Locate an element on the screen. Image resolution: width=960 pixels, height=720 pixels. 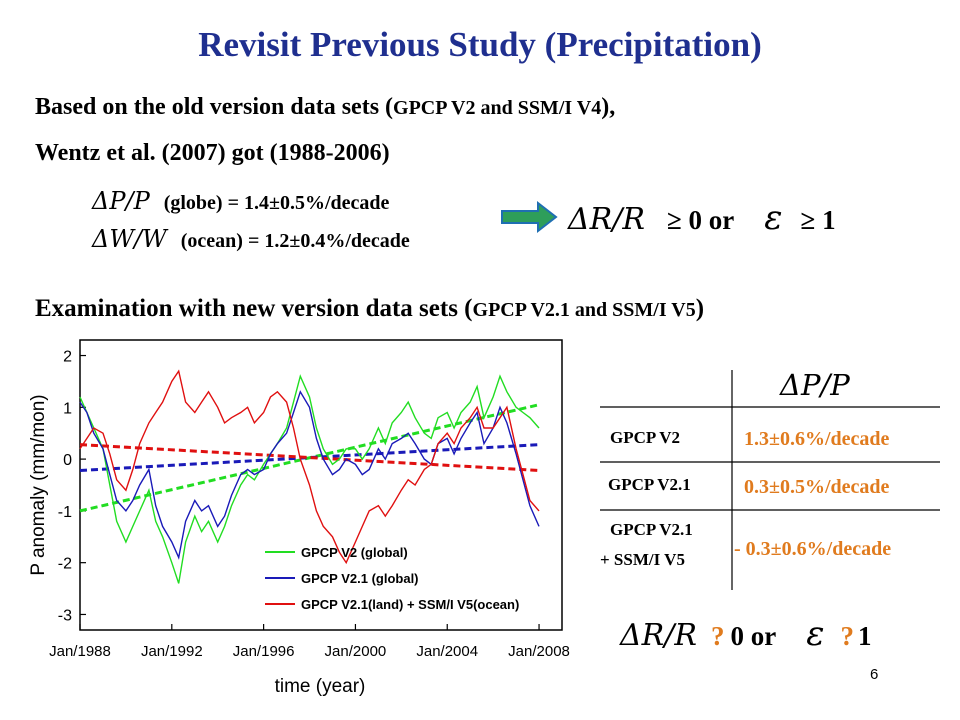
trend-line is located at coordinates (309, 458).